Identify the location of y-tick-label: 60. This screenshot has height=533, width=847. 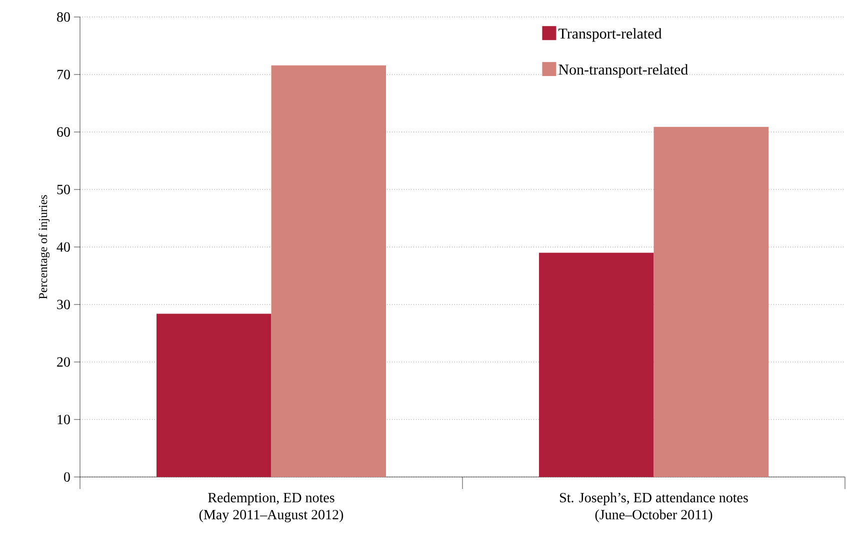
(63, 132).